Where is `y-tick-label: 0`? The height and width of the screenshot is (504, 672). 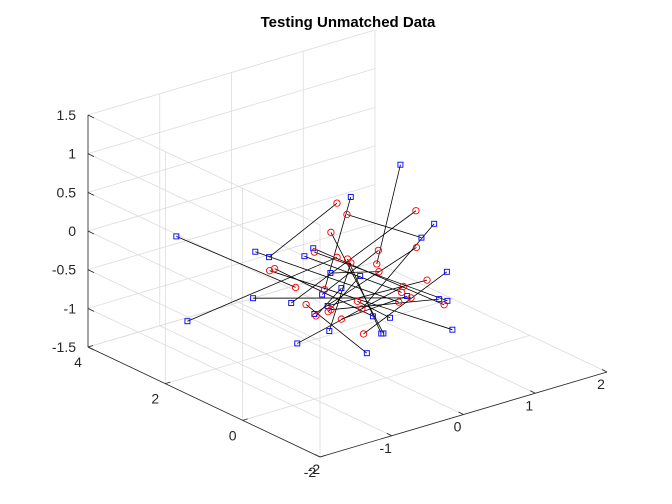 y-tick-label: 0 is located at coordinates (233, 435).